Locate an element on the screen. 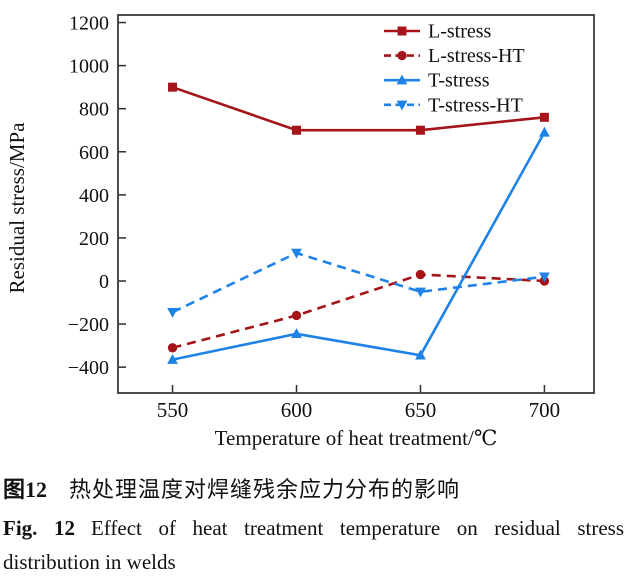  caption-chinese: 图12 热处理温度对焊缝残余应力分布的影响 is located at coordinates (313, 488).